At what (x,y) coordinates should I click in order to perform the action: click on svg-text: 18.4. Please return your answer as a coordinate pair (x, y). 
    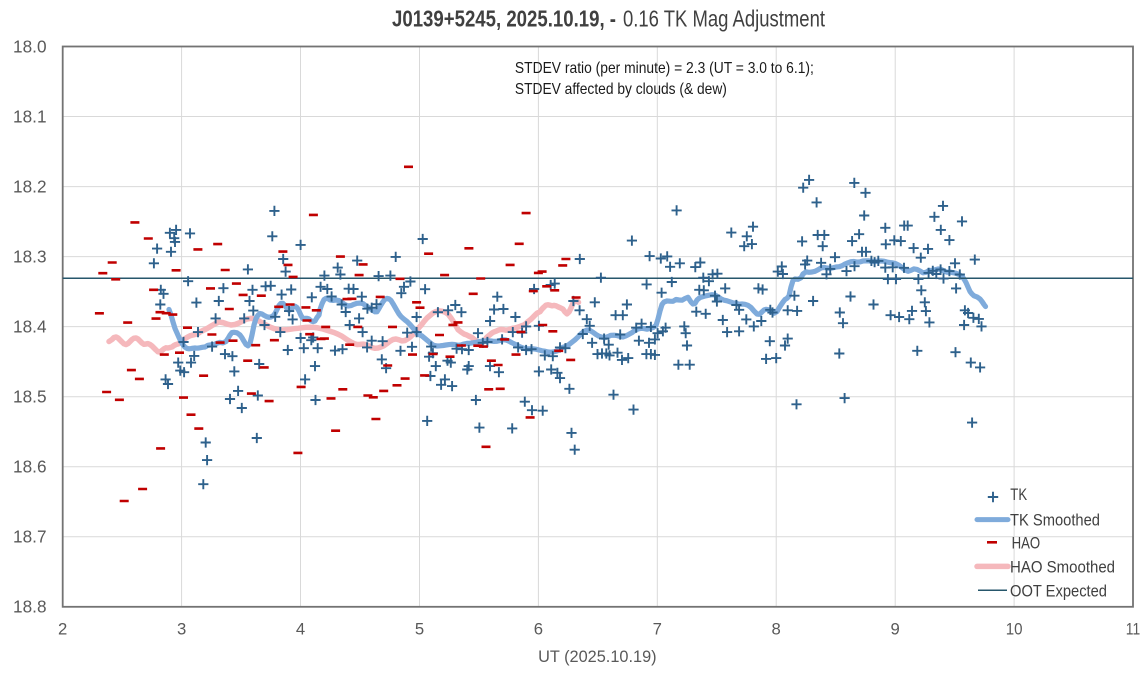
    Looking at the image, I should click on (30, 326).